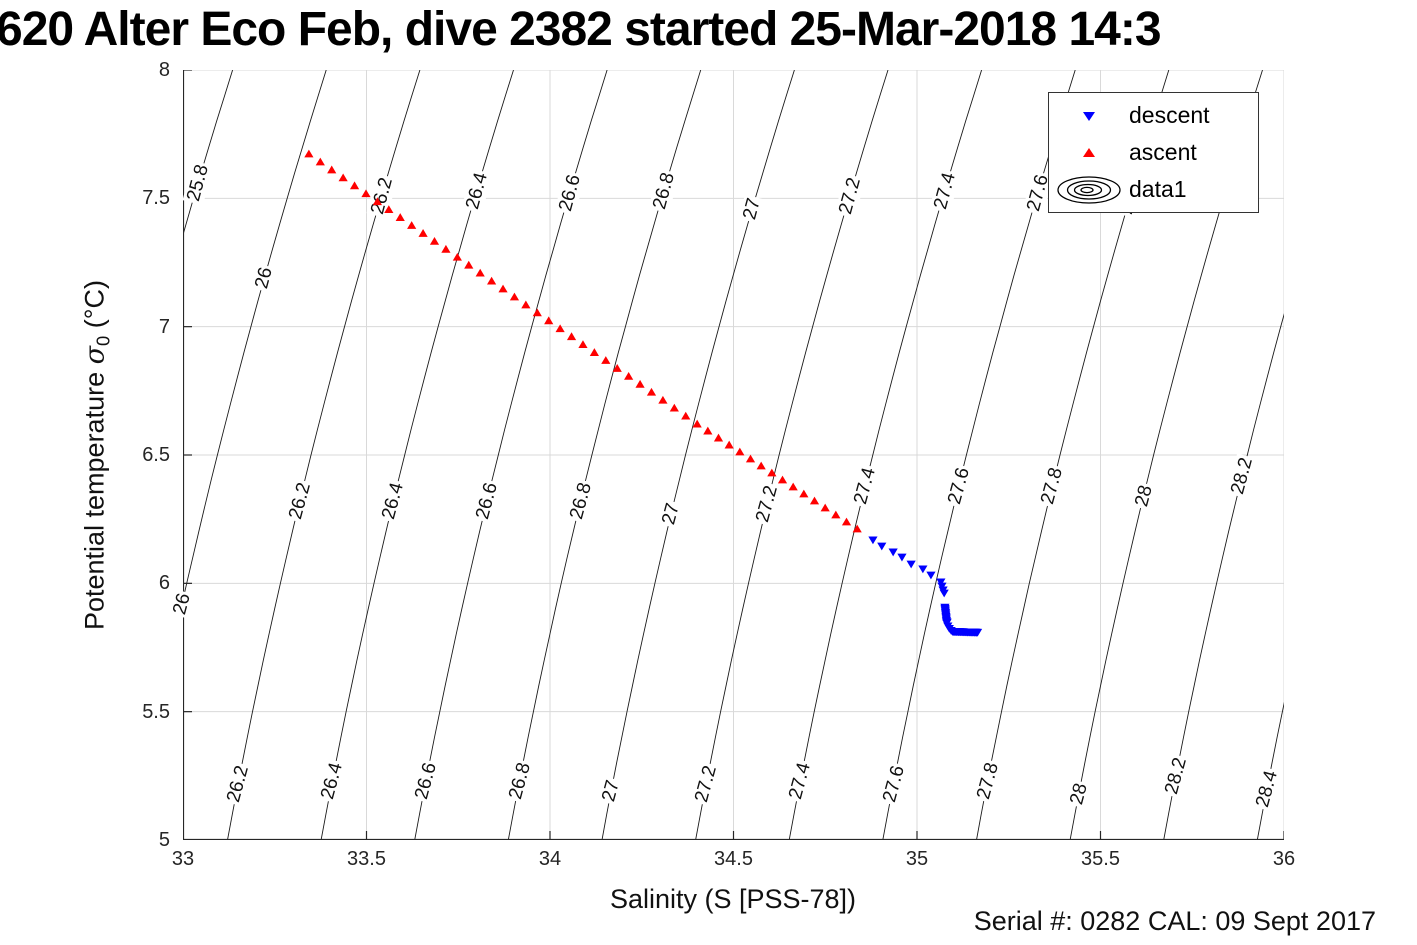 The image size is (1417, 945). I want to click on legend-label: descent, so click(1169, 115).